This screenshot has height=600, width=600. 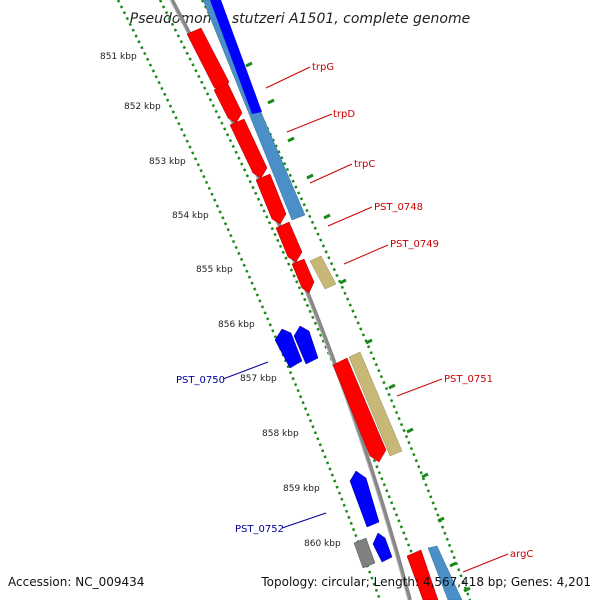 What do you see at coordinates (76, 582) in the screenshot?
I see `accession-text: Accession: NC_009434` at bounding box center [76, 582].